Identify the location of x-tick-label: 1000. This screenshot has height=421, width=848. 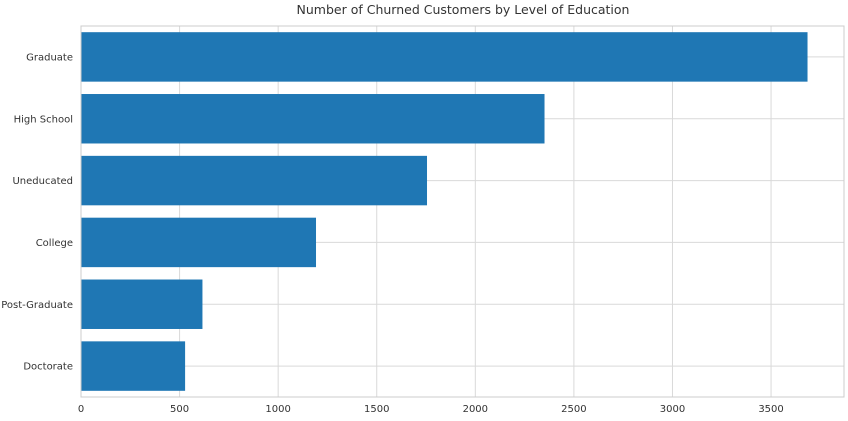
(277, 409).